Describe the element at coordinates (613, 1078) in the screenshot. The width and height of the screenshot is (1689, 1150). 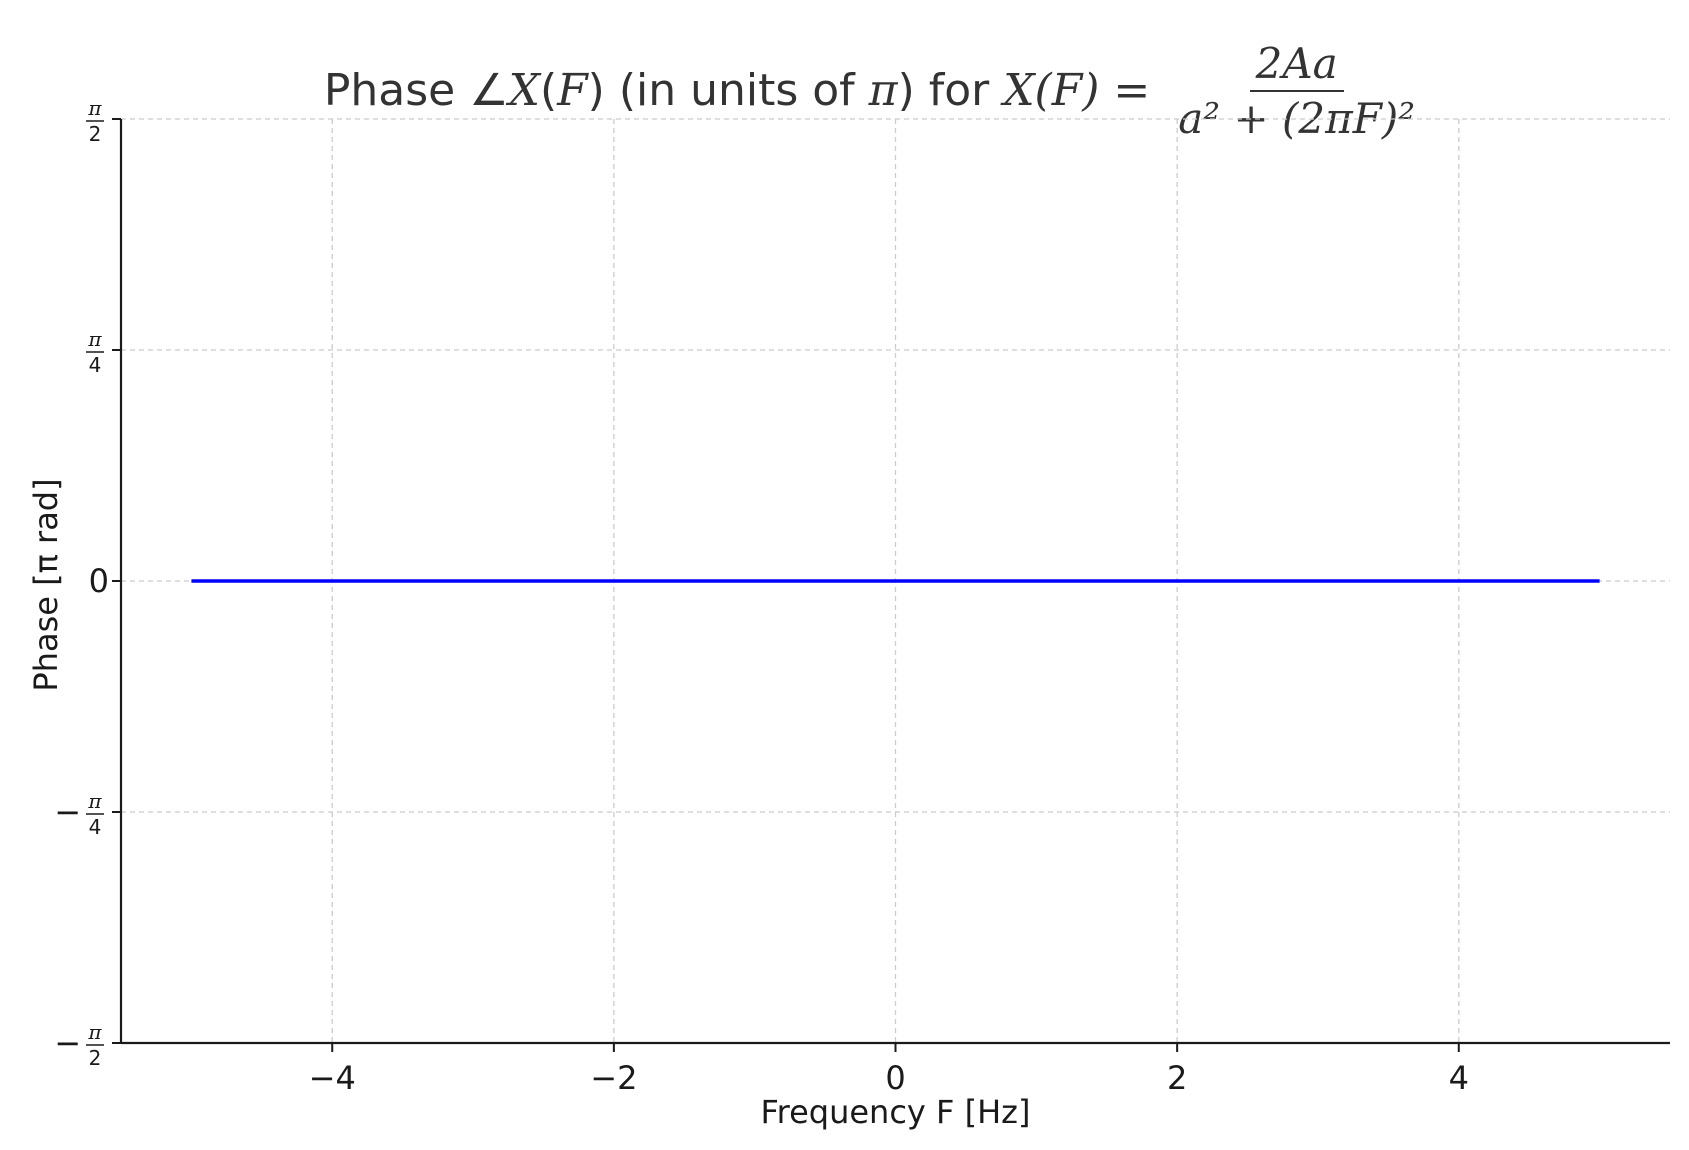
I see `x-tick-label: −2` at that location.